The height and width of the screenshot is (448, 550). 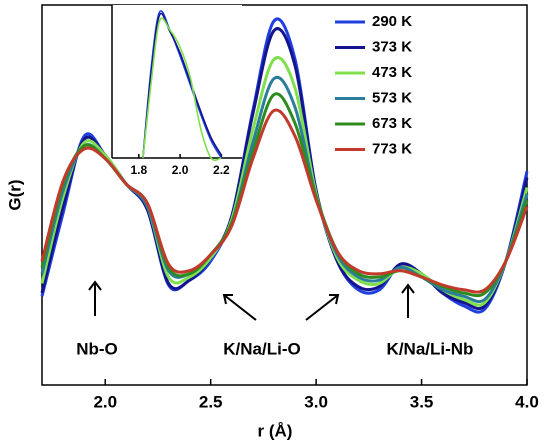 What do you see at coordinates (392, 21) in the screenshot?
I see `legend-label: 290 K` at bounding box center [392, 21].